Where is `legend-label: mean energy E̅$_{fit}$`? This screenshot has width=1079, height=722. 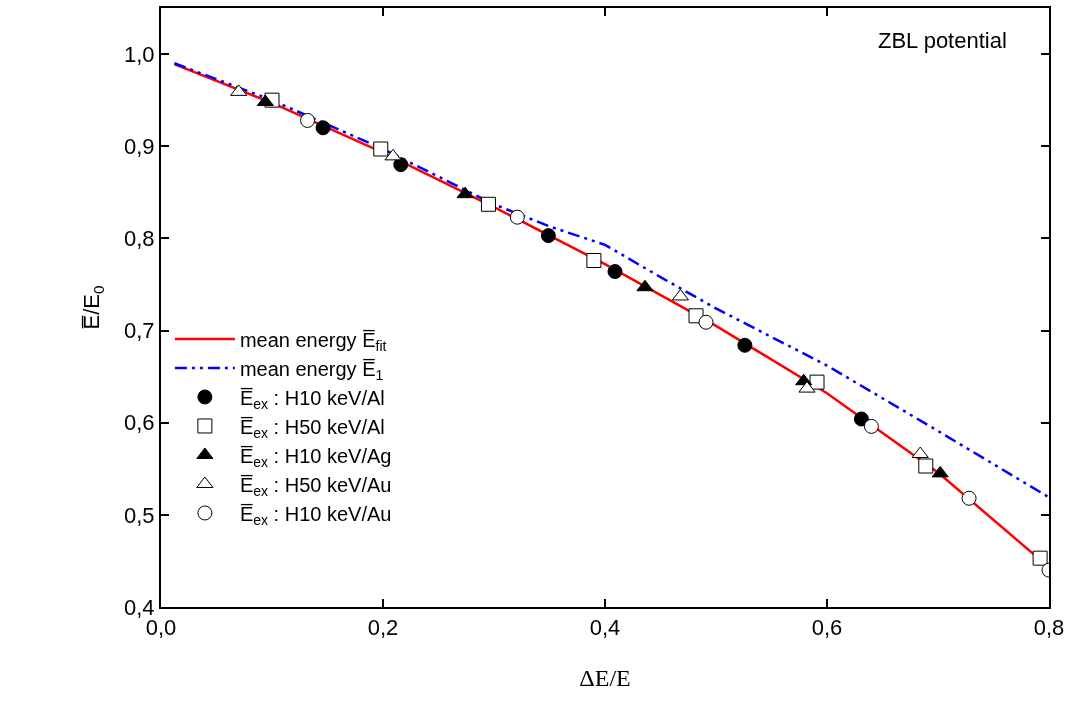
legend-label: mean energy E̅$_{fit}$ is located at coordinates (313, 341).